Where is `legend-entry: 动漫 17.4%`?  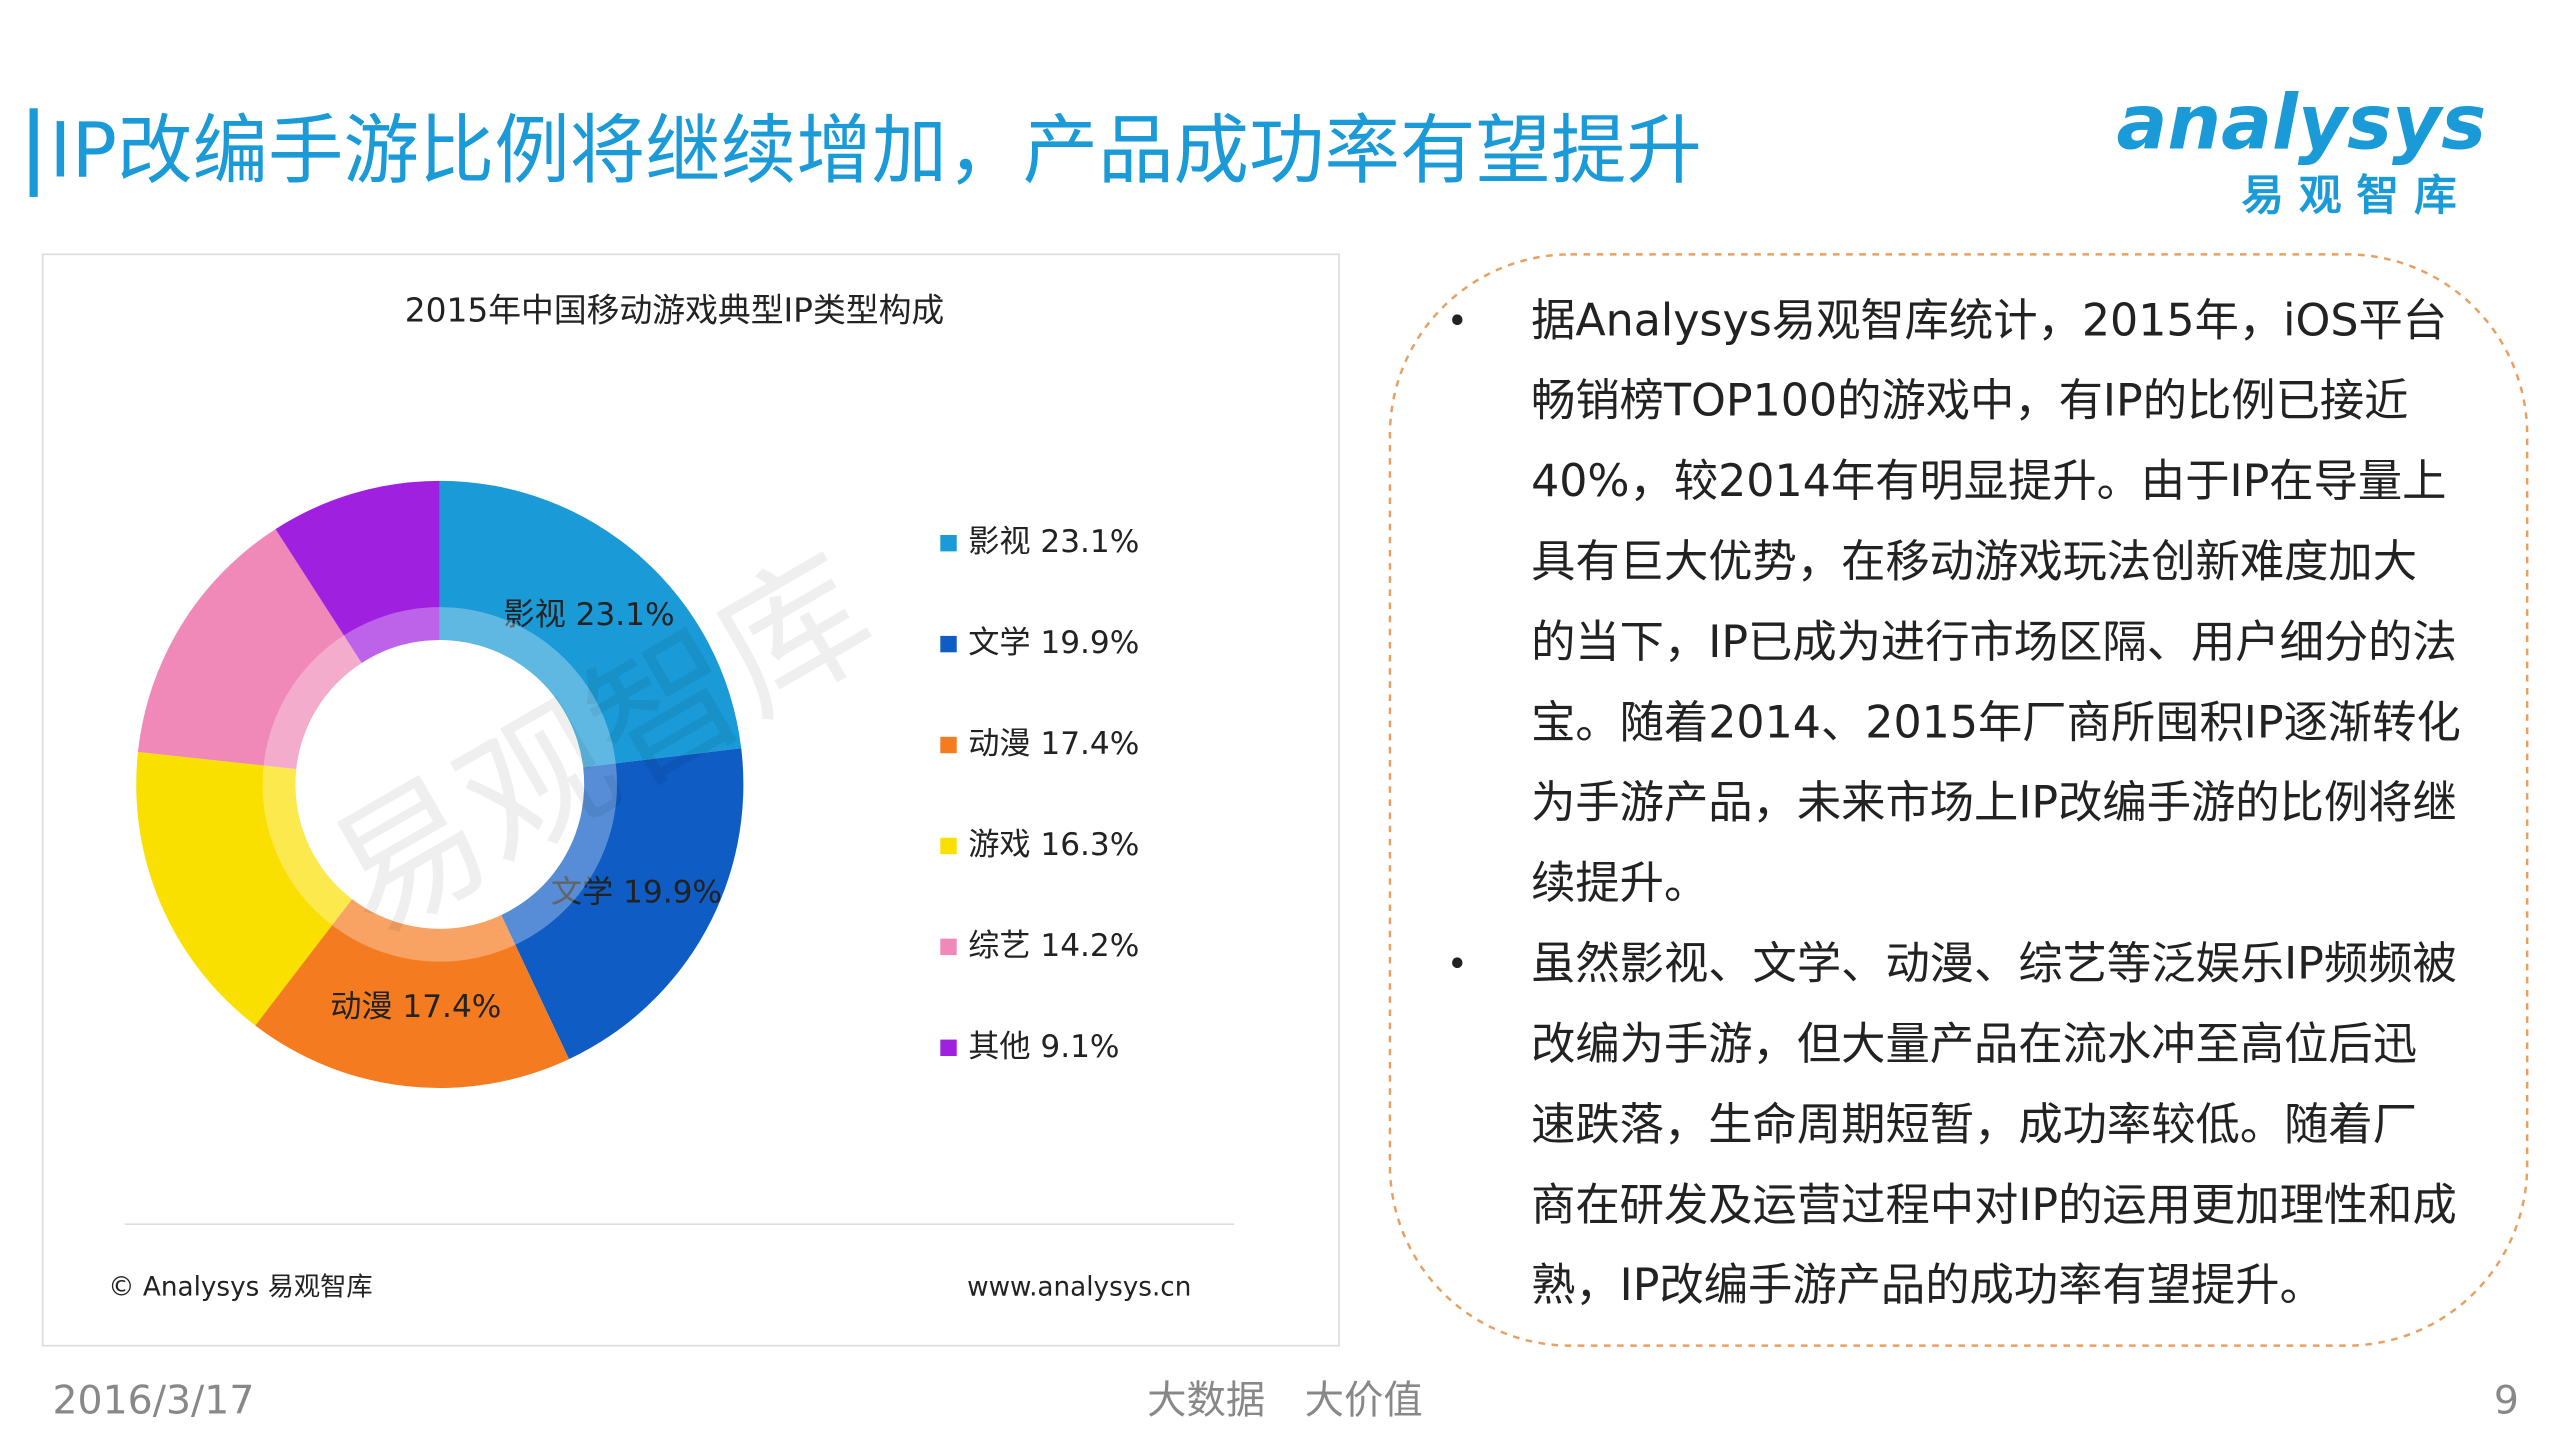 legend-entry: 动漫 17.4% is located at coordinates (1053, 744).